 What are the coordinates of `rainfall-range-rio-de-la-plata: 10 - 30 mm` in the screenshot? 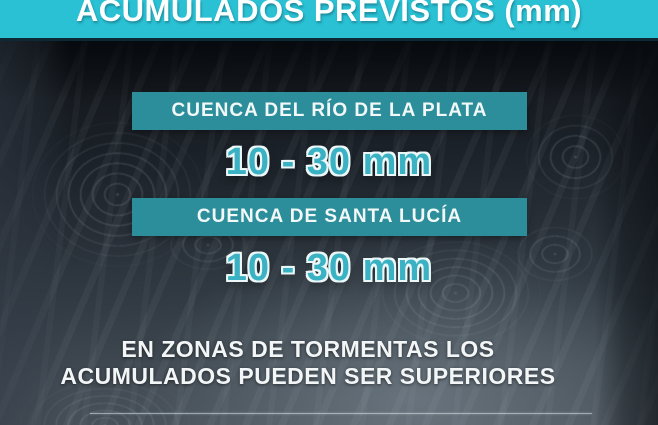 It's located at (329, 162).